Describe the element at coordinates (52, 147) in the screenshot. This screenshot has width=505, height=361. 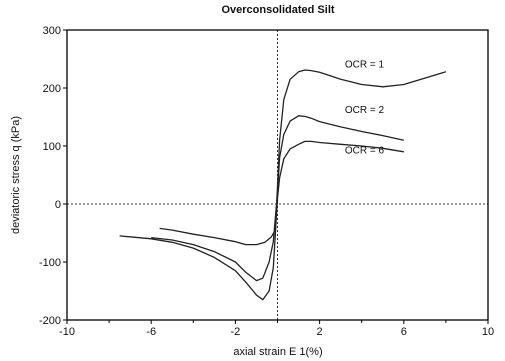
I see `y-tick-label: 100` at that location.